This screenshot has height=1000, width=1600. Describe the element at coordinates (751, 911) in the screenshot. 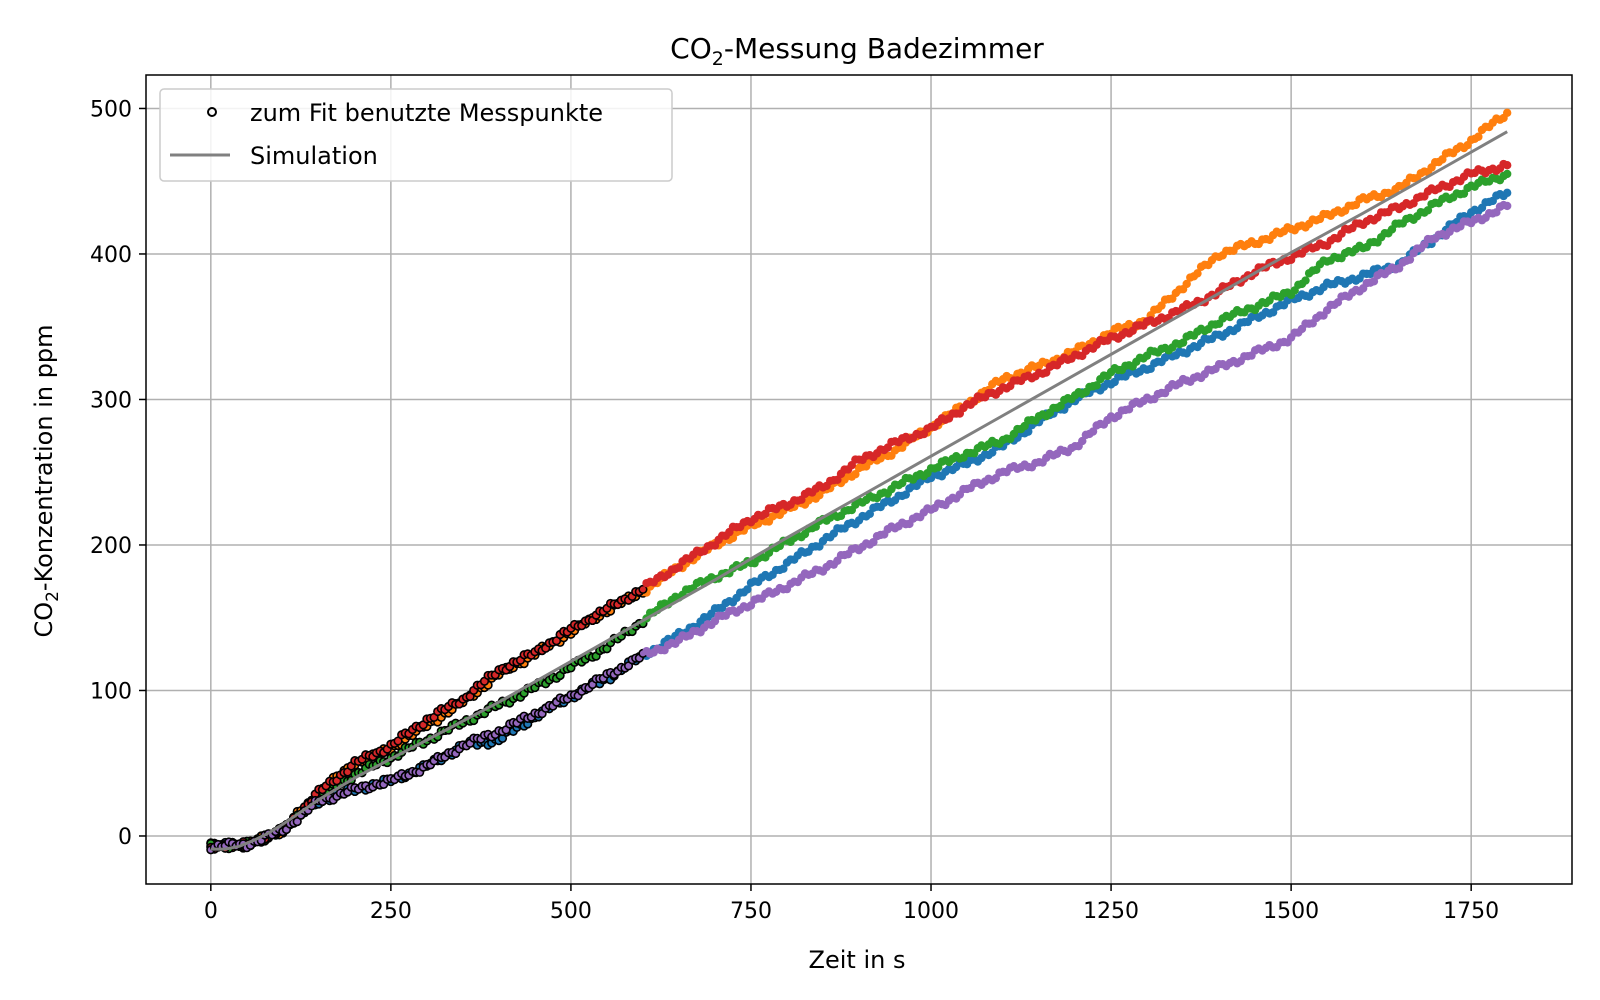

I see `x-tick-label: 750` at that location.